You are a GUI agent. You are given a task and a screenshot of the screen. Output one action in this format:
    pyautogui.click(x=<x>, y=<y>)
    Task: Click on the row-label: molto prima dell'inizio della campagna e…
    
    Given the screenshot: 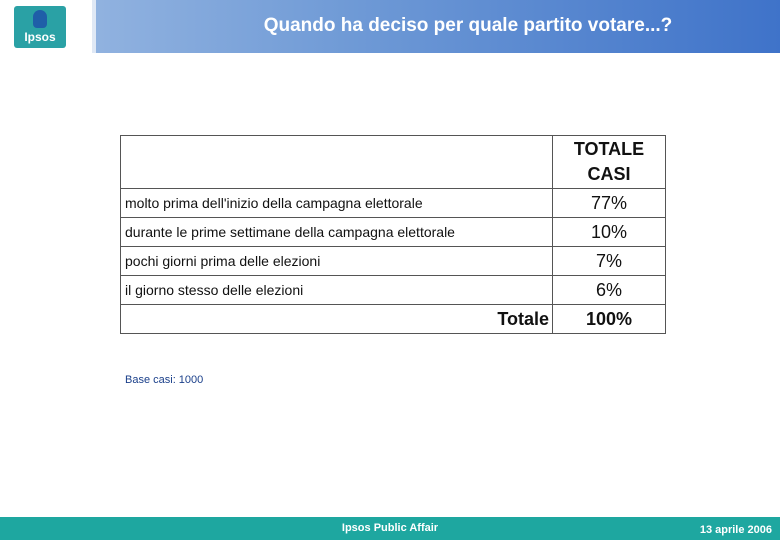 What is the action you would take?
    pyautogui.click(x=336, y=203)
    